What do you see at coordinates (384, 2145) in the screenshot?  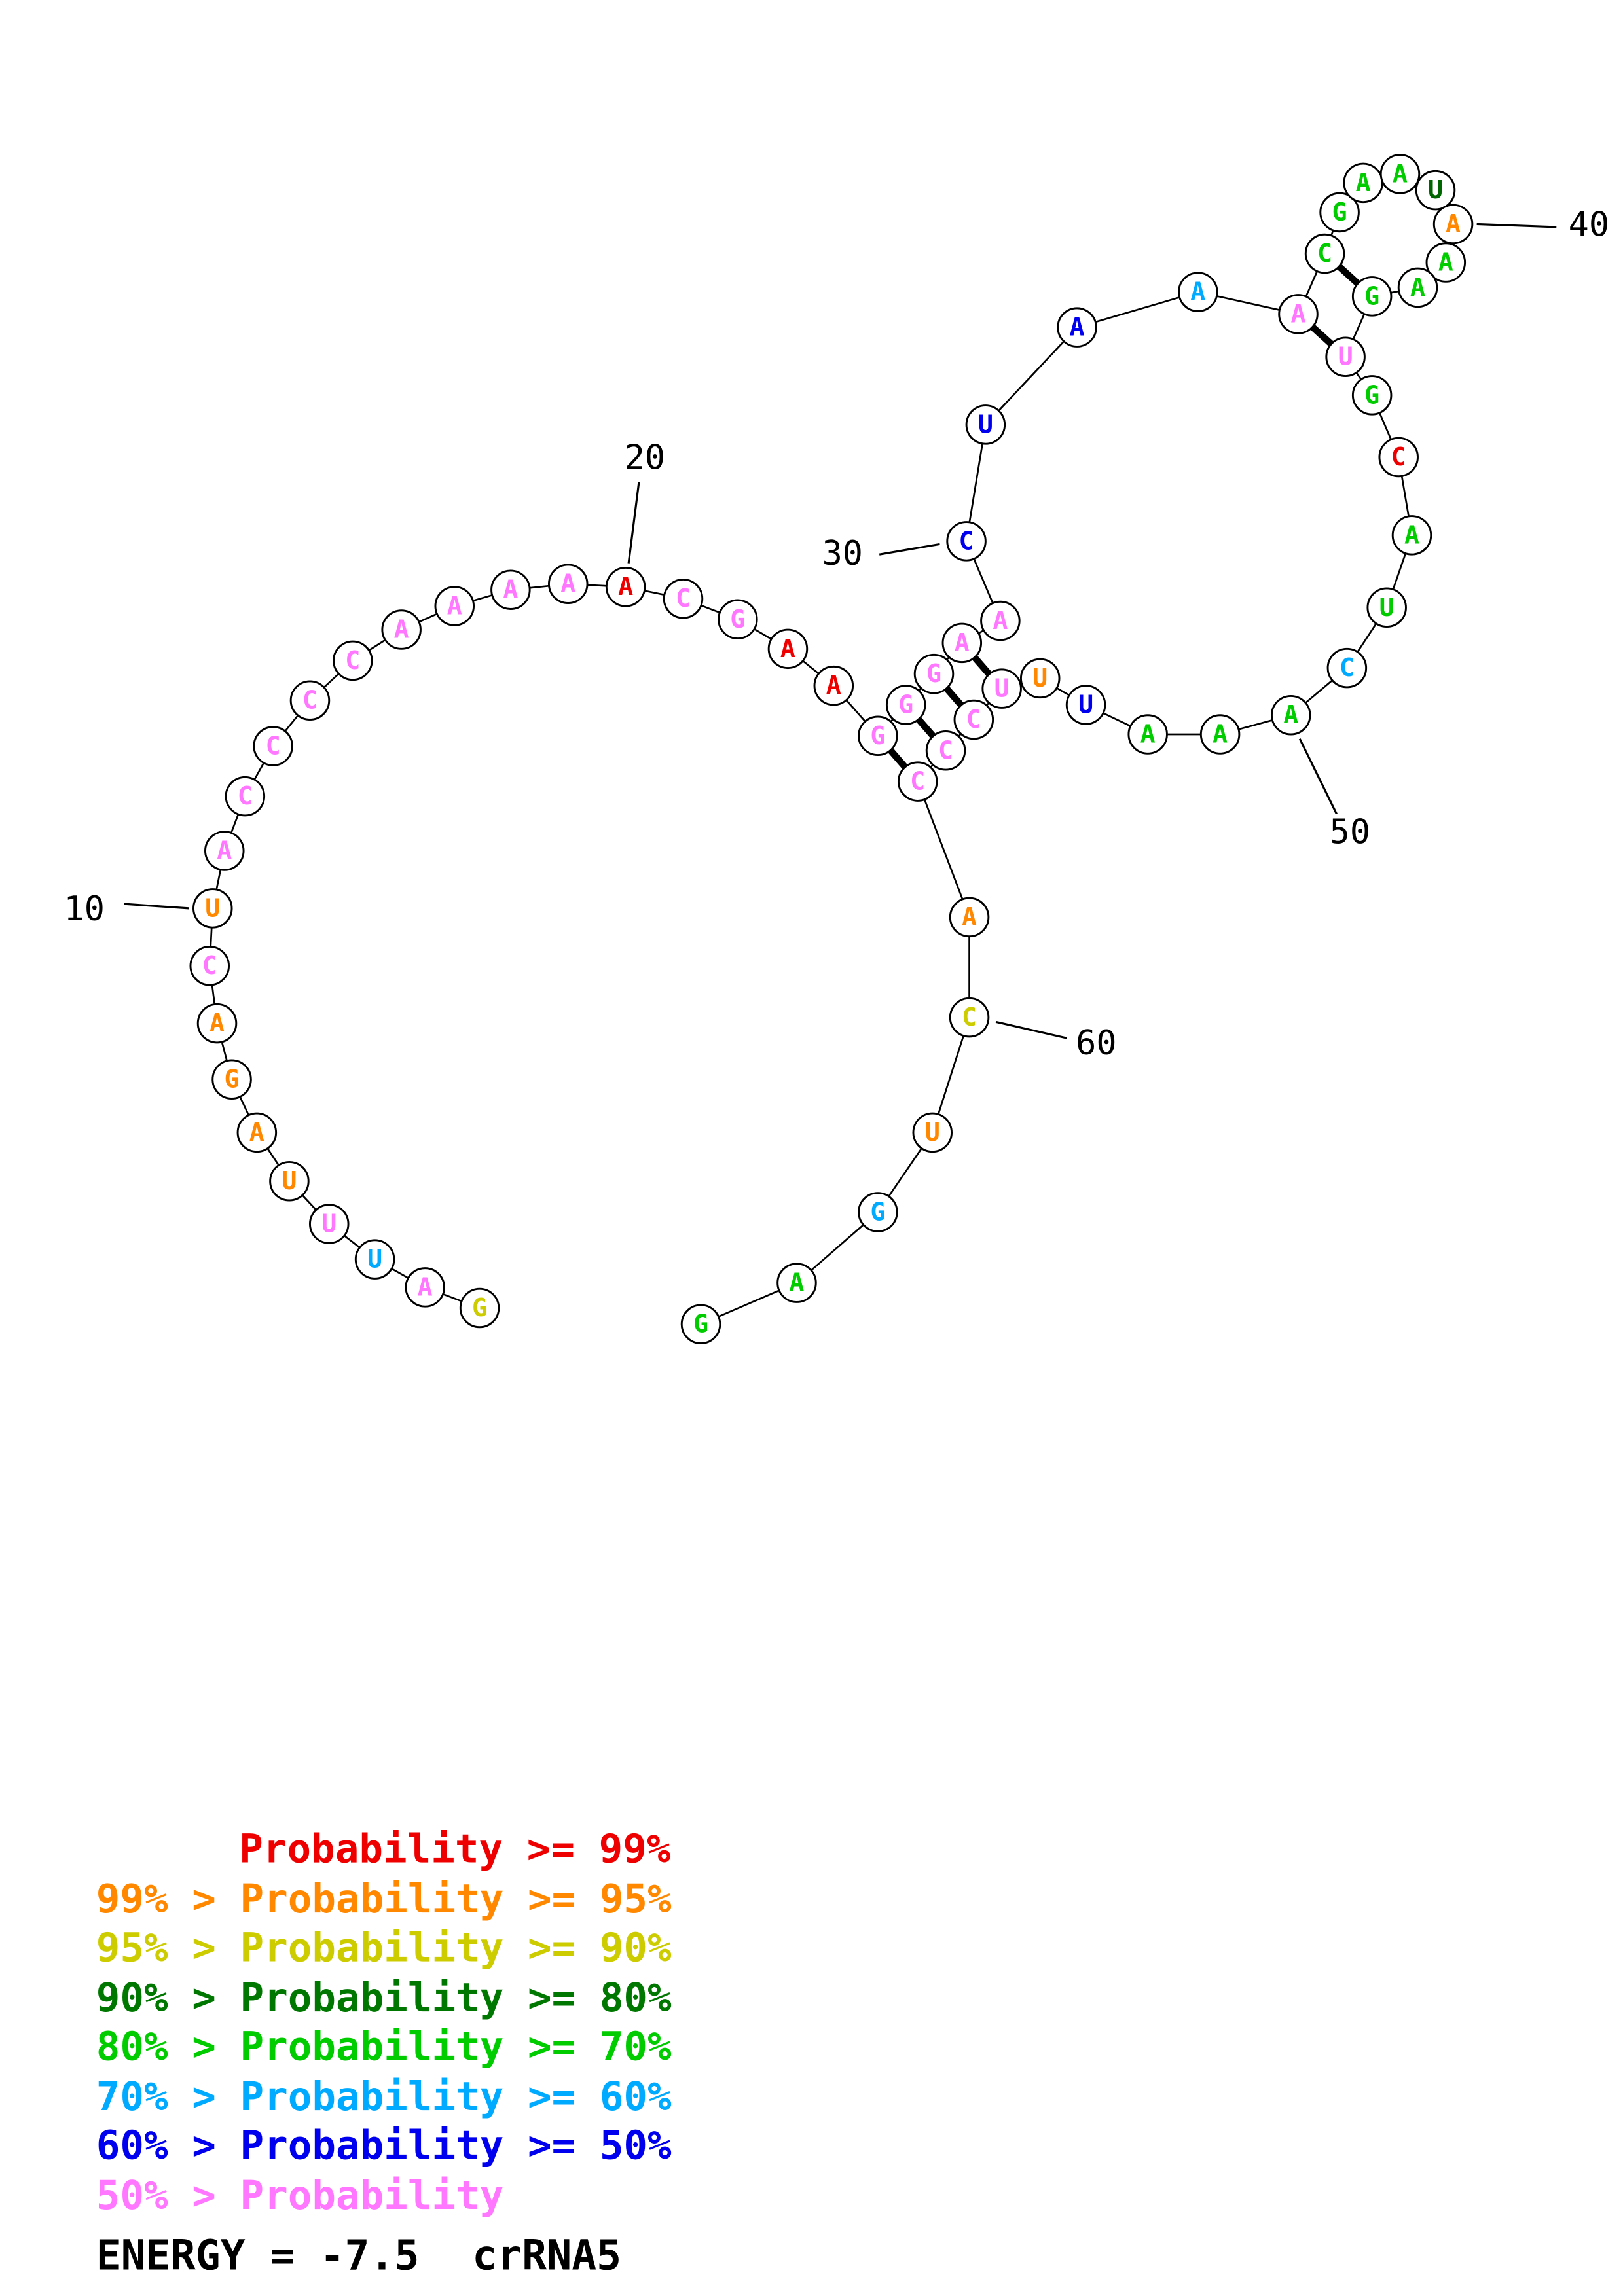 I see `legend-item-50: 60% > Probability >= 50%` at bounding box center [384, 2145].